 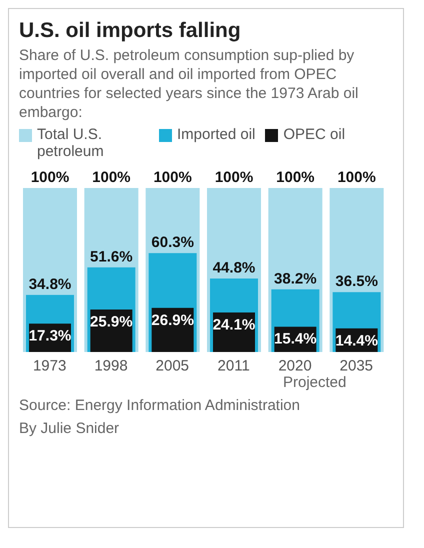 I want to click on x-tick-label: 2020, so click(x=295, y=366).